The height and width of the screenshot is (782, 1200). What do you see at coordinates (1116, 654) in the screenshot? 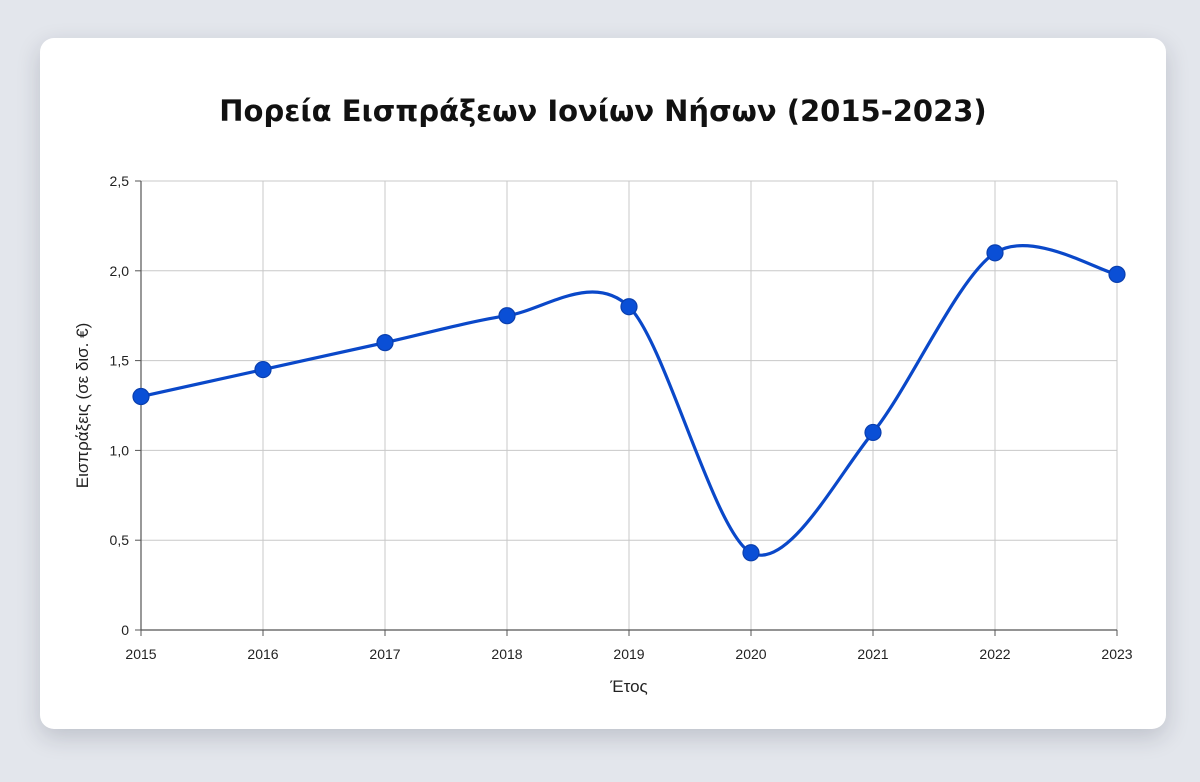
I see `x-tick-label: 2023` at bounding box center [1116, 654].